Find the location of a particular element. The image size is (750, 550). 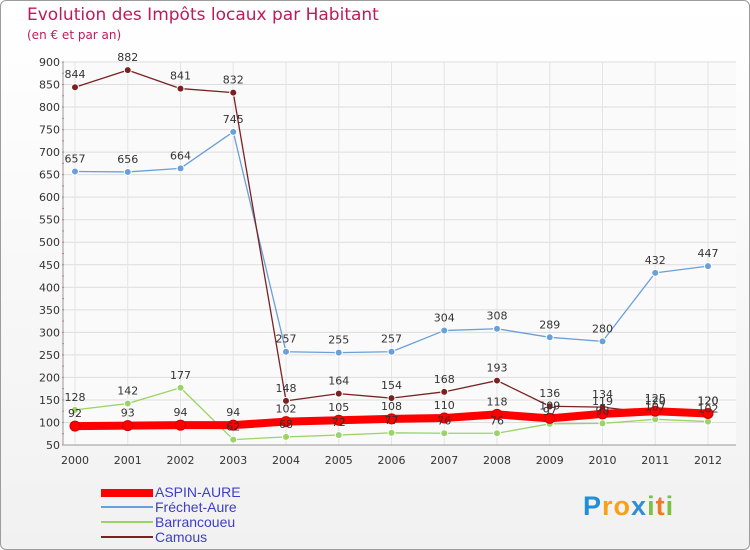

logo-letter: r is located at coordinates (608, 506).